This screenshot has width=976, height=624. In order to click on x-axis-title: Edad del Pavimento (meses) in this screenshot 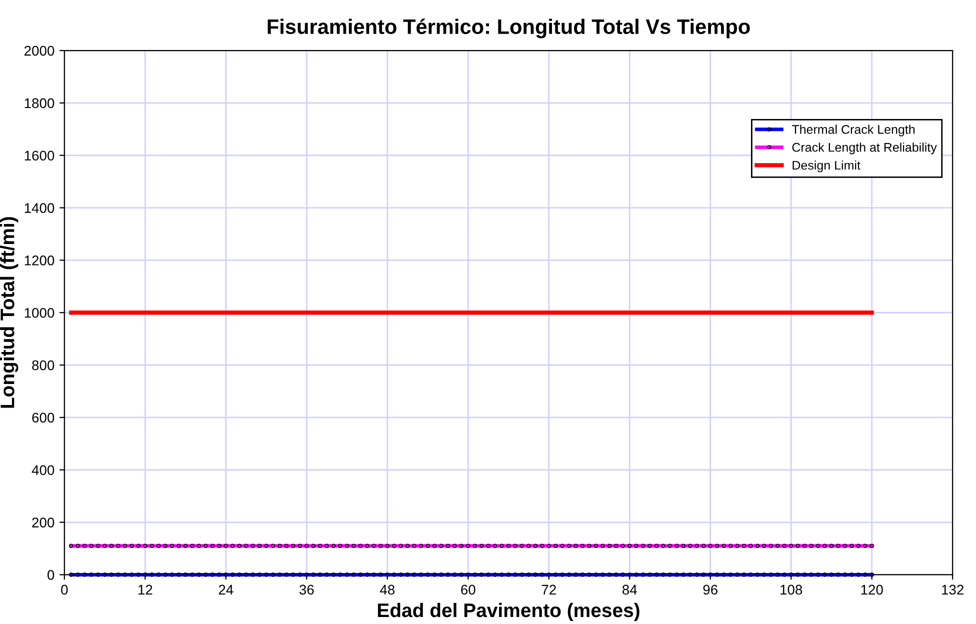, I will do `click(509, 612)`.